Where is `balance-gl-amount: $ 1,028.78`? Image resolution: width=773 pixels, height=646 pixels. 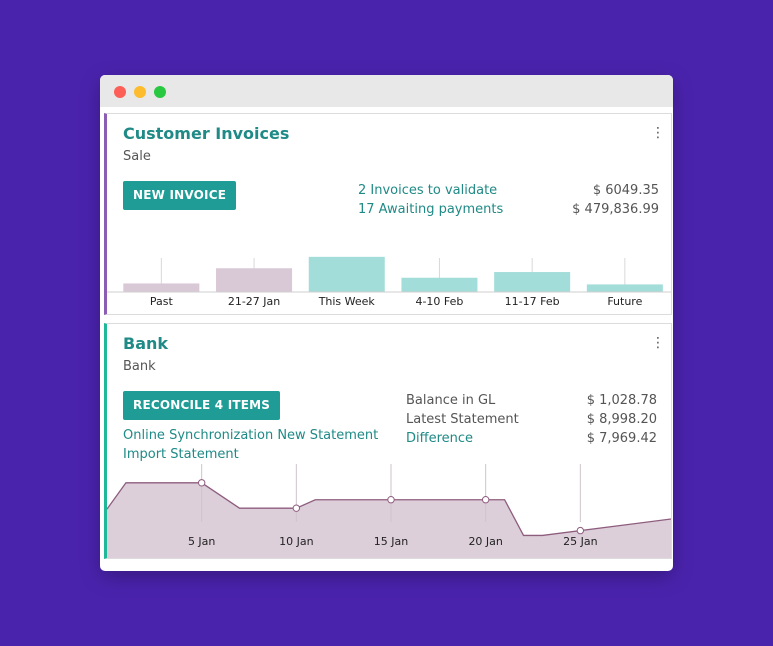
balance-gl-amount: $ 1,028.78 is located at coordinates (621, 400).